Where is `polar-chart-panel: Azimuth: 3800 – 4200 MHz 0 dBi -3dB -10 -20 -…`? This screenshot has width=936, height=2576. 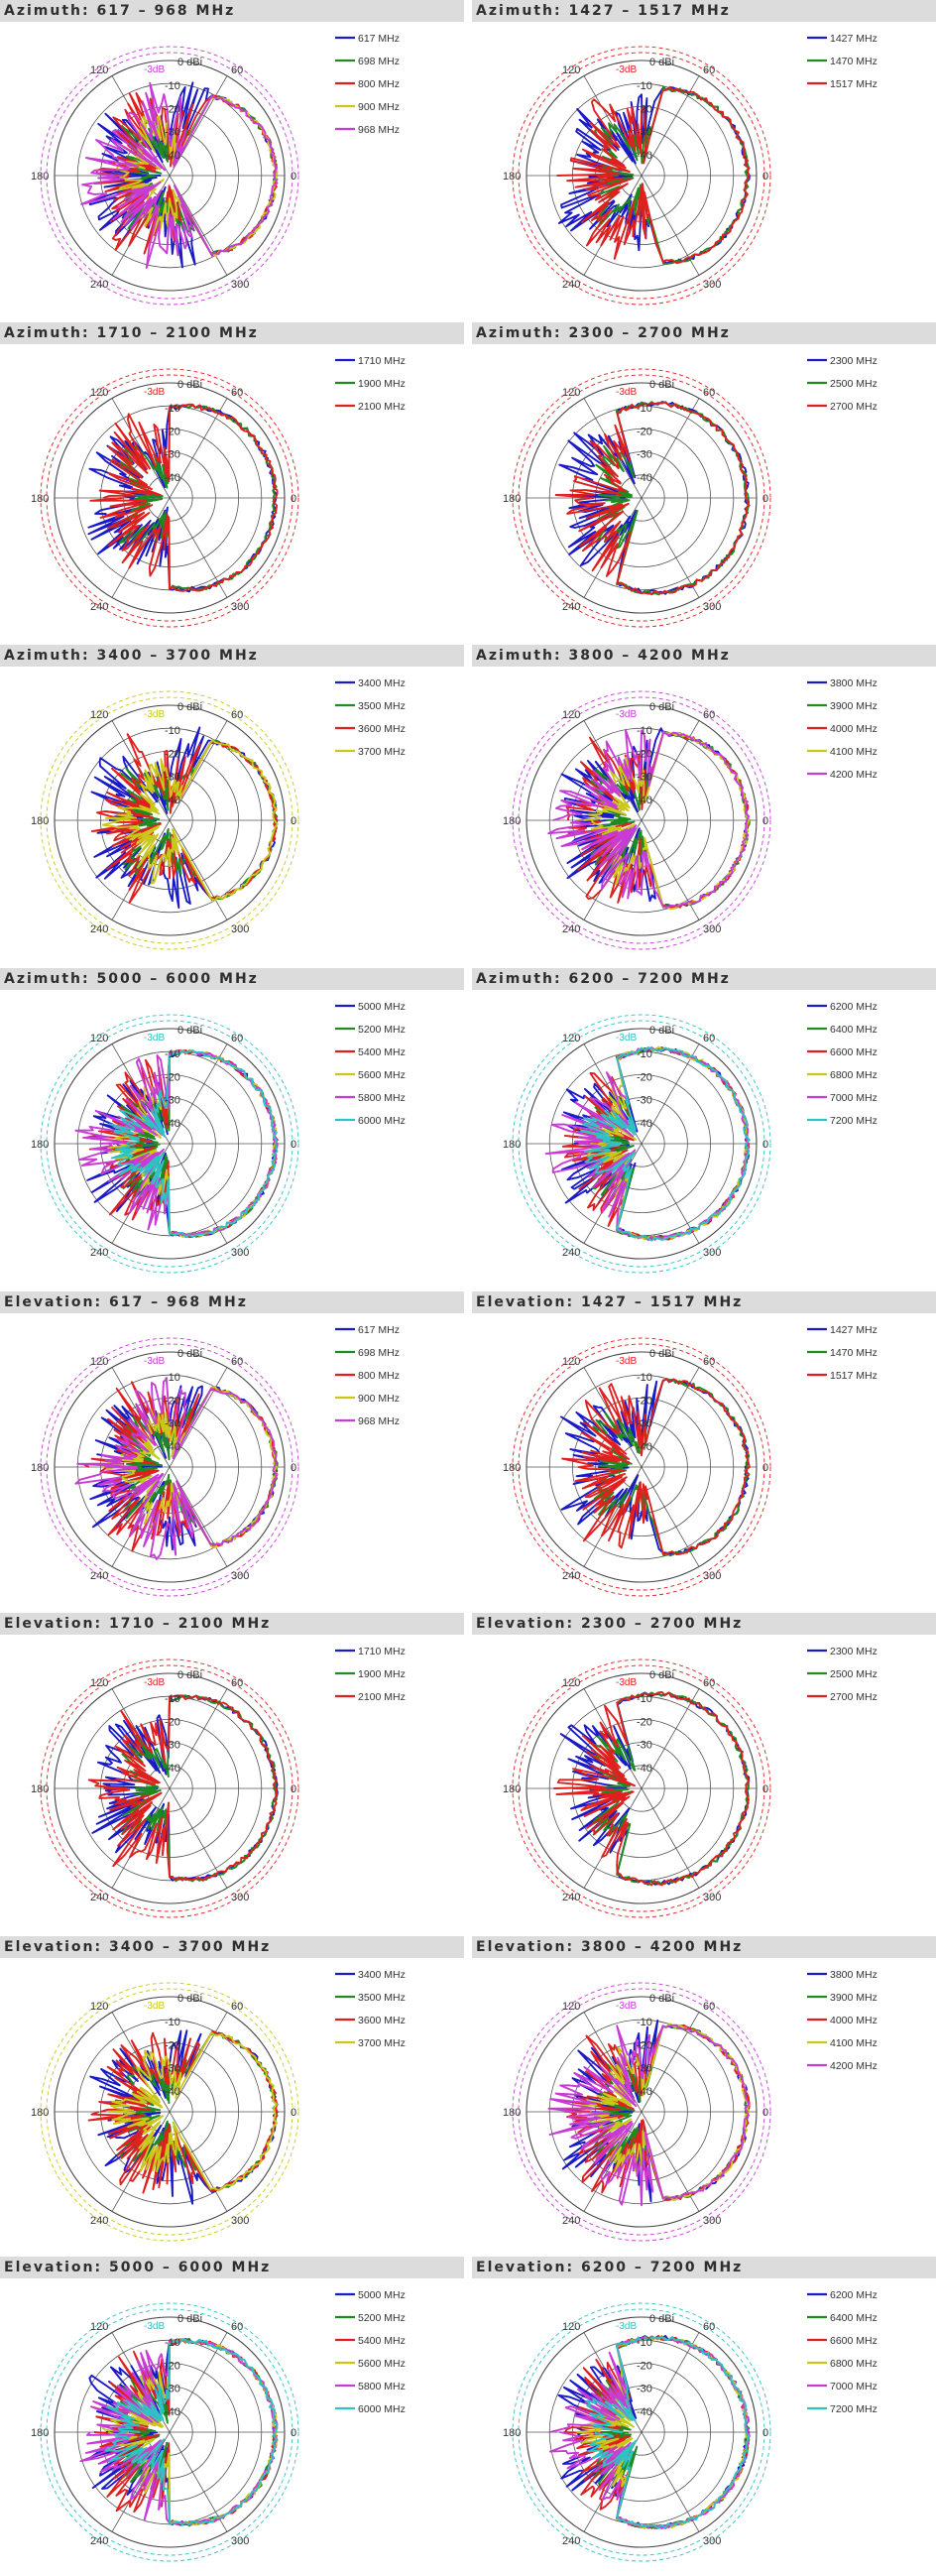 polar-chart-panel: Azimuth: 3800 – 4200 MHz 0 dBi -3dB -10 -20 -… is located at coordinates (704, 804).